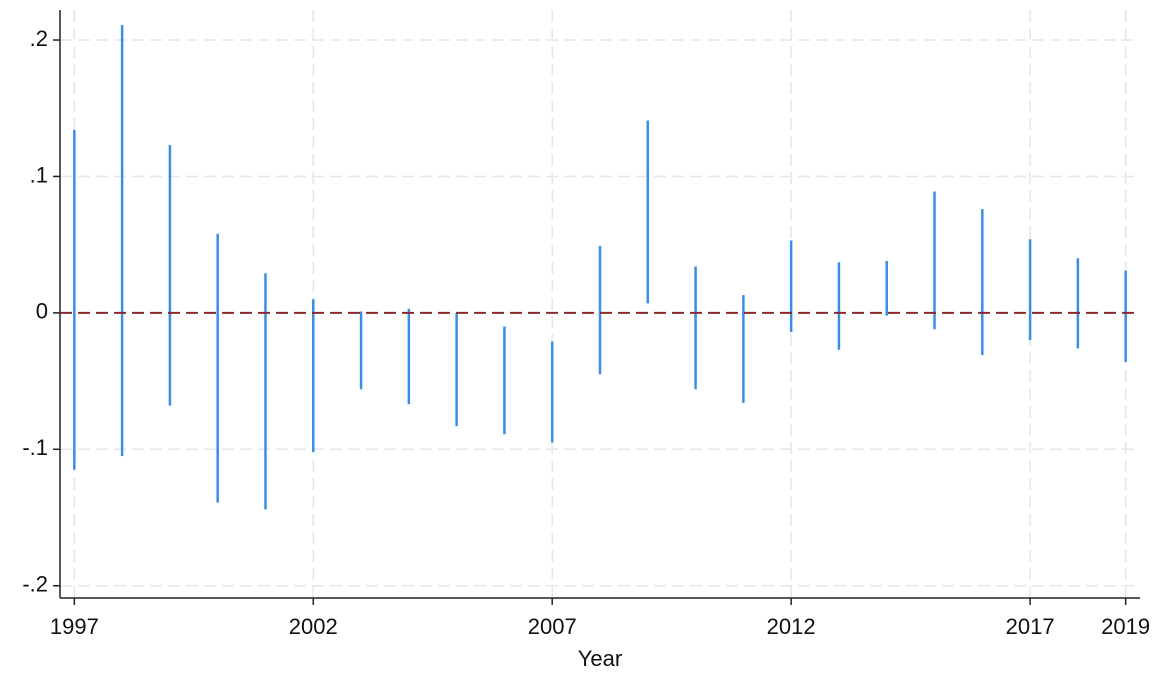 This screenshot has width=1160, height=673. What do you see at coordinates (1125, 626) in the screenshot?
I see `x-tick-label: 2019` at bounding box center [1125, 626].